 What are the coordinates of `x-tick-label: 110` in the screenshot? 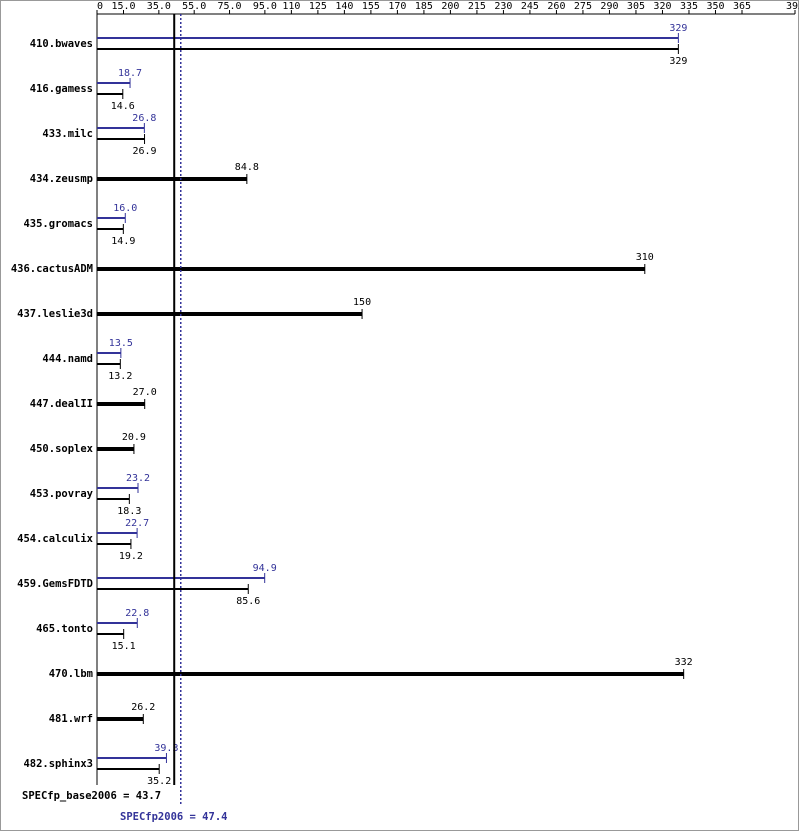 It's located at (291, 6).